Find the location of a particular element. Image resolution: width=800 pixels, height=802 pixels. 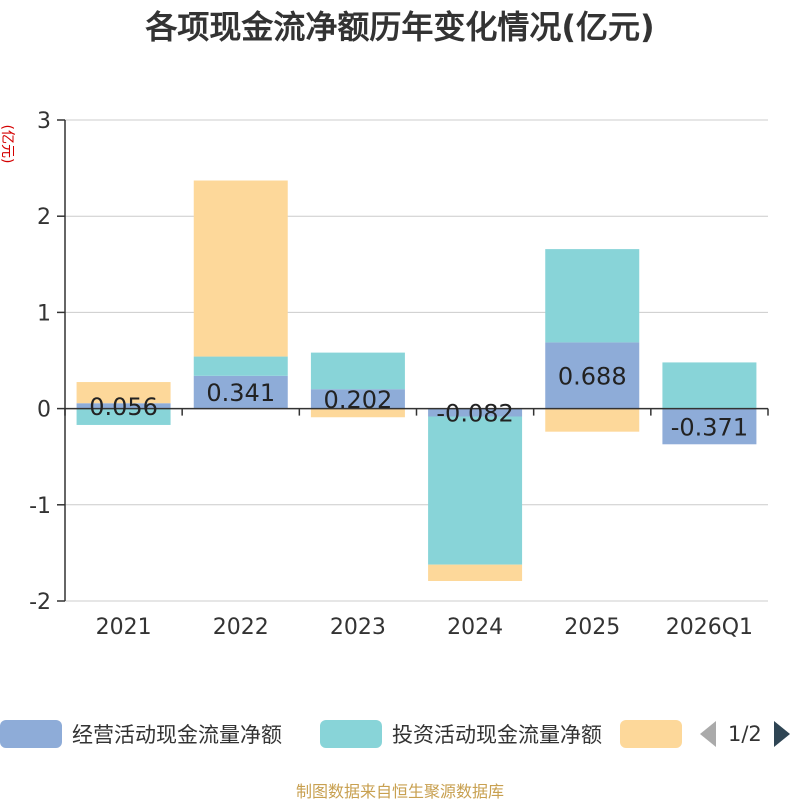

legend-label-operating: 经营活动现金流量净额 is located at coordinates (177, 735).